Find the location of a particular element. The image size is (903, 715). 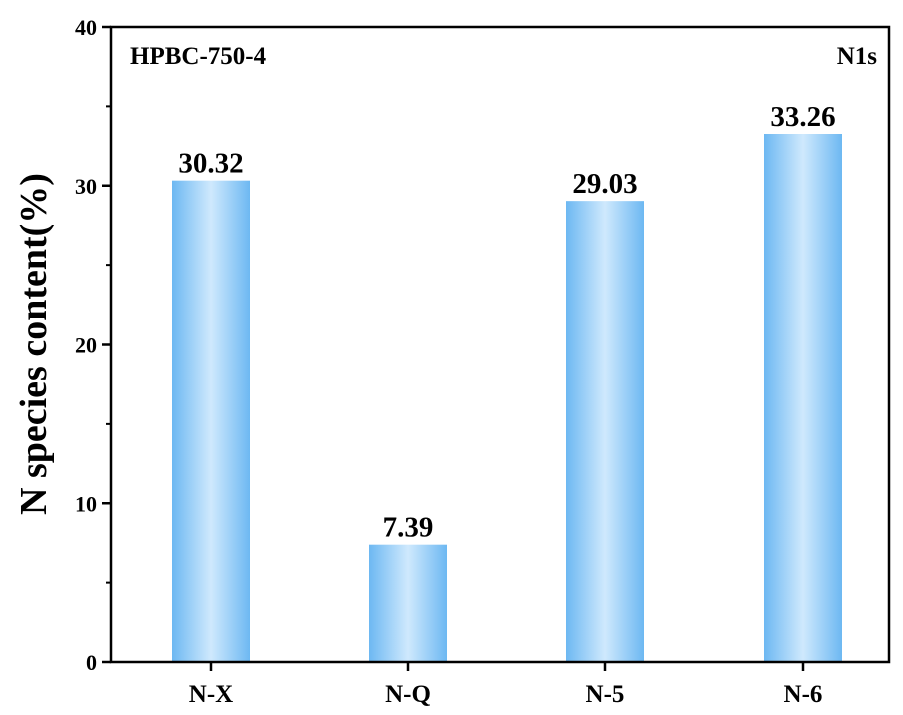

y-axis-ticks: 0 10 20 30 40 is located at coordinates (93, 345).